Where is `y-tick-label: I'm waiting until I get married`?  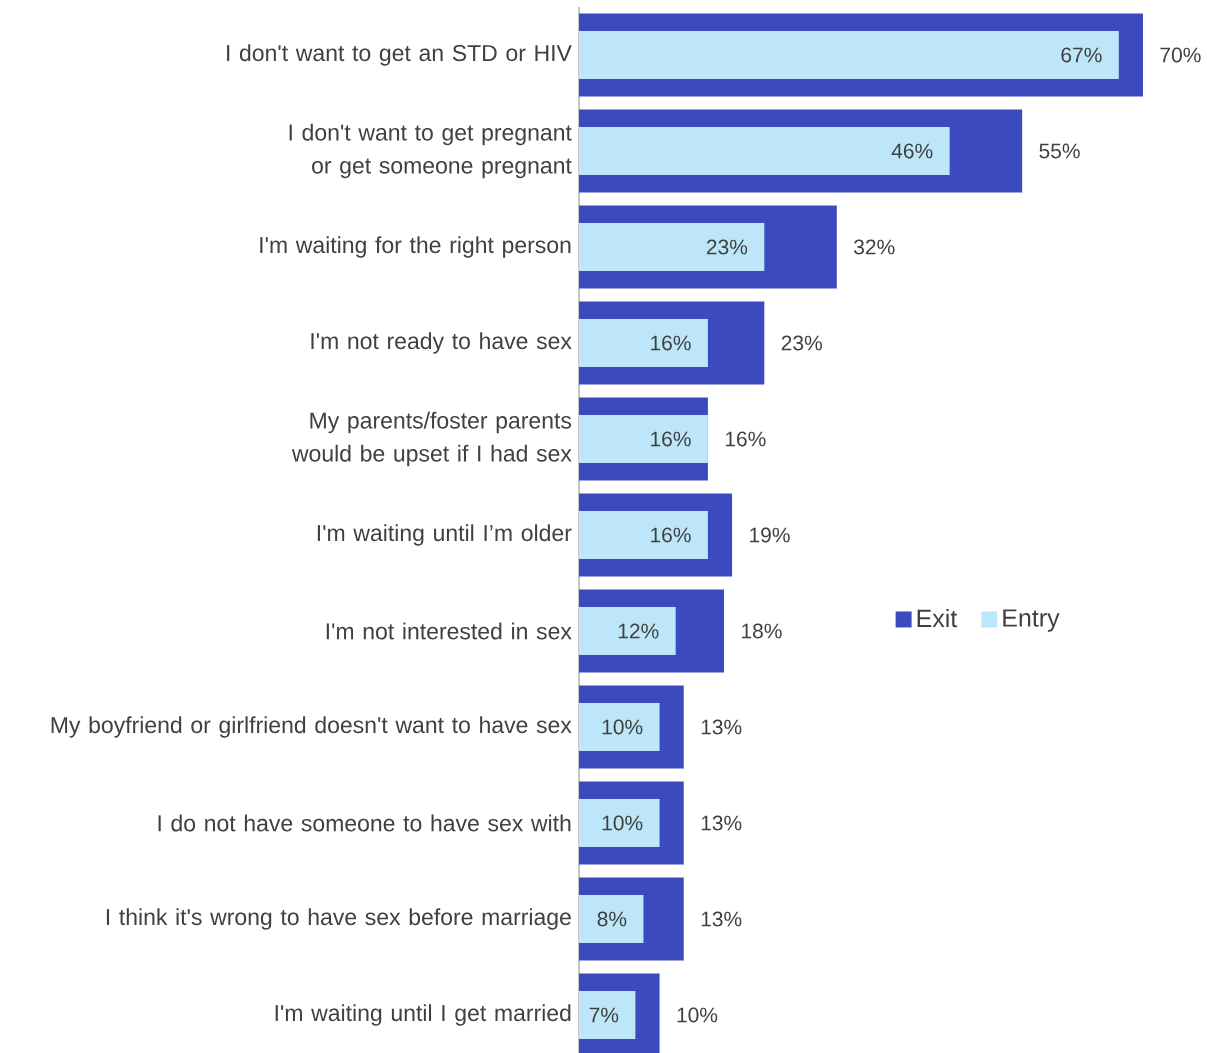 y-tick-label: I'm waiting until I get married is located at coordinates (423, 1015).